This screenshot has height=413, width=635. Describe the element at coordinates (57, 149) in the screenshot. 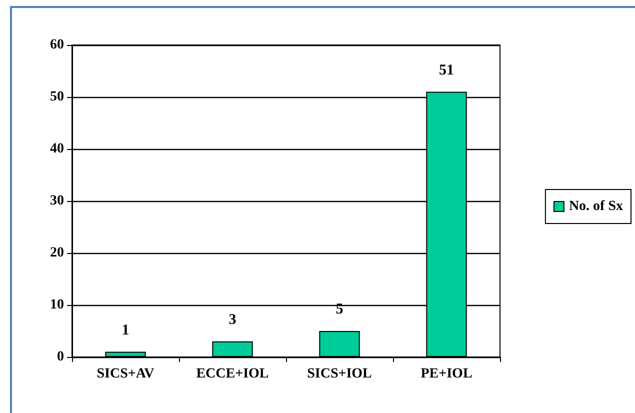

I see `y-tick-label: 40` at that location.